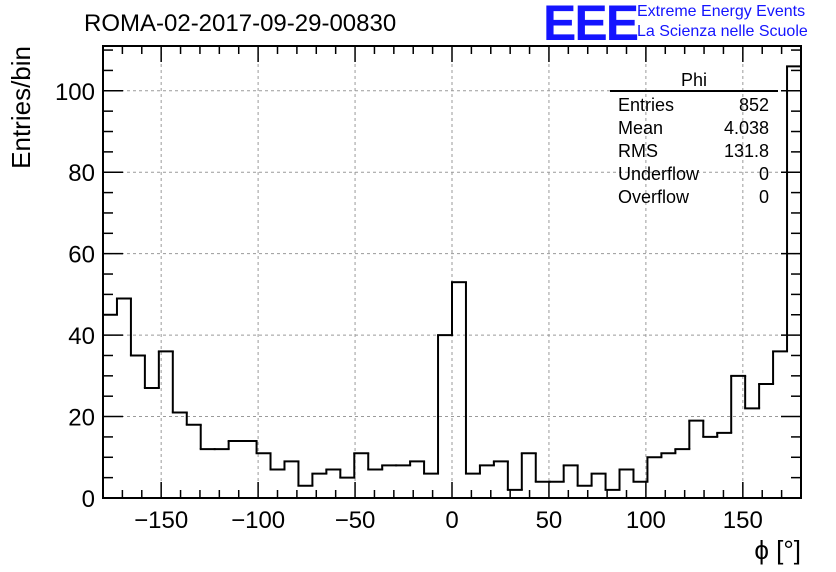  What do you see at coordinates (81, 418) in the screenshot?
I see `y-tick-label: 20` at bounding box center [81, 418].